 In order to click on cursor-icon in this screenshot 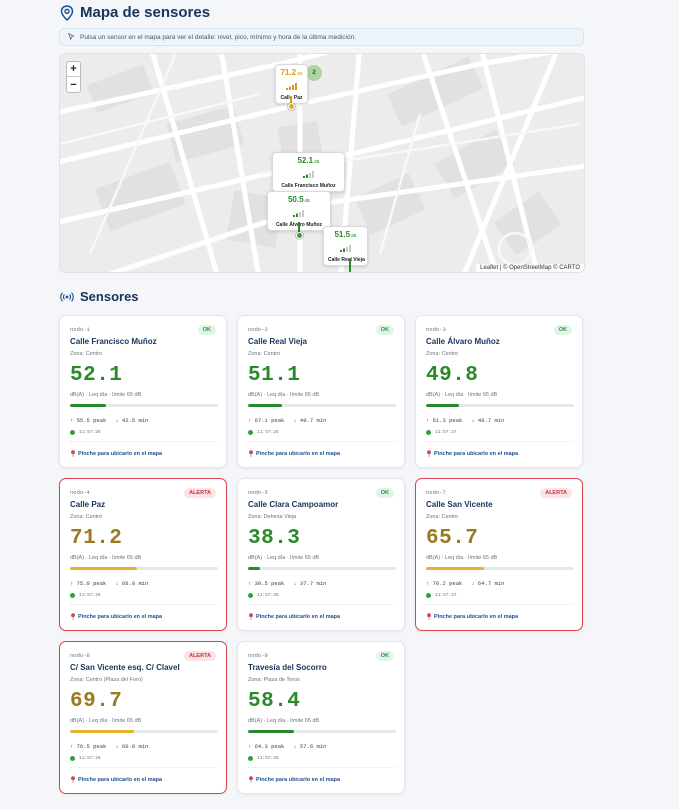, I will do `click(71, 37)`.